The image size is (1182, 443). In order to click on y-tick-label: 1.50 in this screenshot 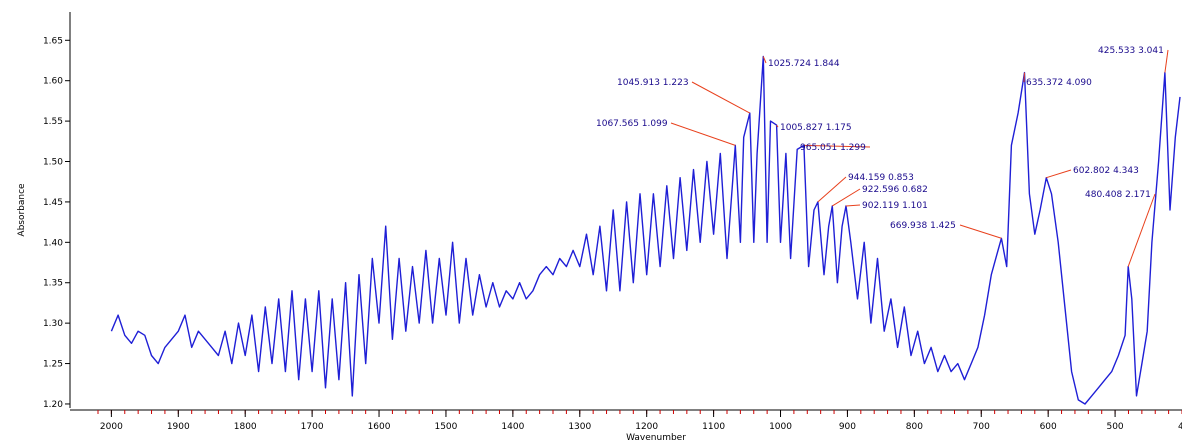, I will do `click(53, 163)`.